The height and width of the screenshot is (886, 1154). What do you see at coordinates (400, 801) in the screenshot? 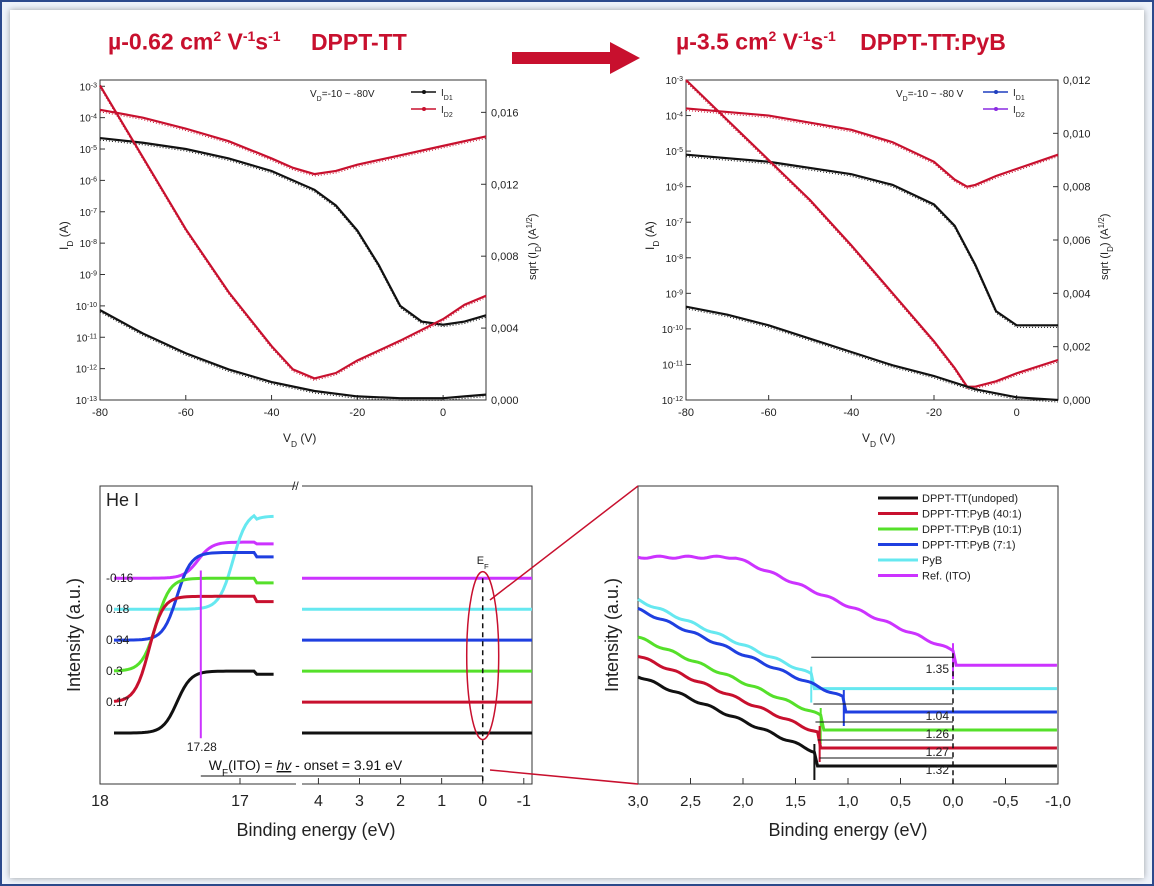
I see `x-tick-label: 2` at bounding box center [400, 801].